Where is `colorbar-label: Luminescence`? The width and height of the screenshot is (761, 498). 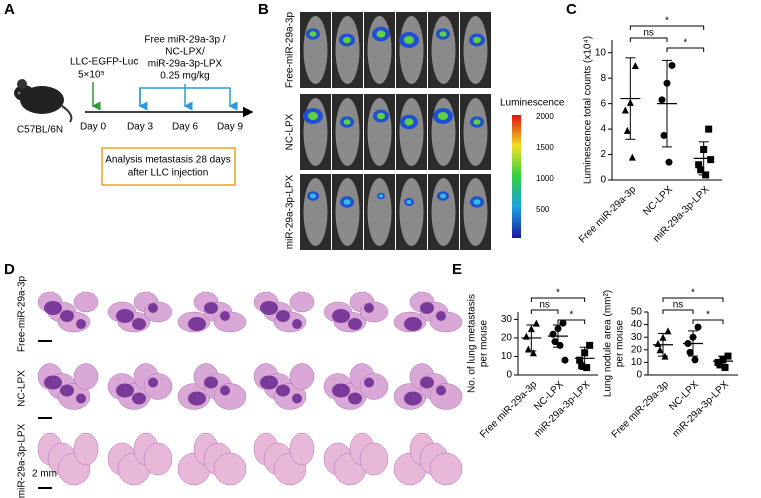
colorbar-label: Luminescence is located at coordinates (532, 103).